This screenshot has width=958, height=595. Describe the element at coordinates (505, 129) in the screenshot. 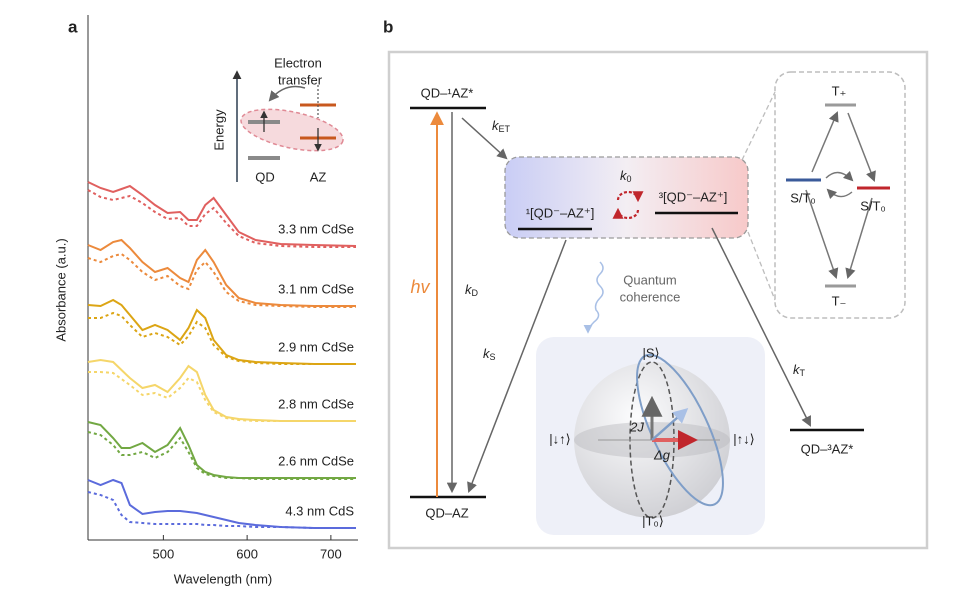

I see `rate-sub: ET` at that location.